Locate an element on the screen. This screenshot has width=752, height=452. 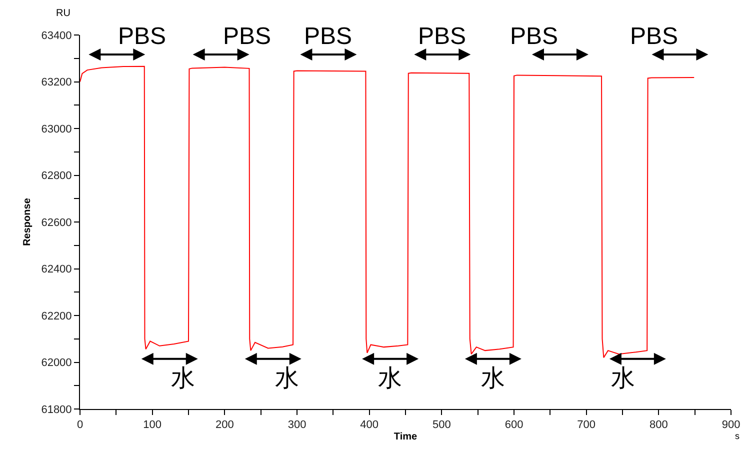
x-tick-label: 800 is located at coordinates (658, 425).